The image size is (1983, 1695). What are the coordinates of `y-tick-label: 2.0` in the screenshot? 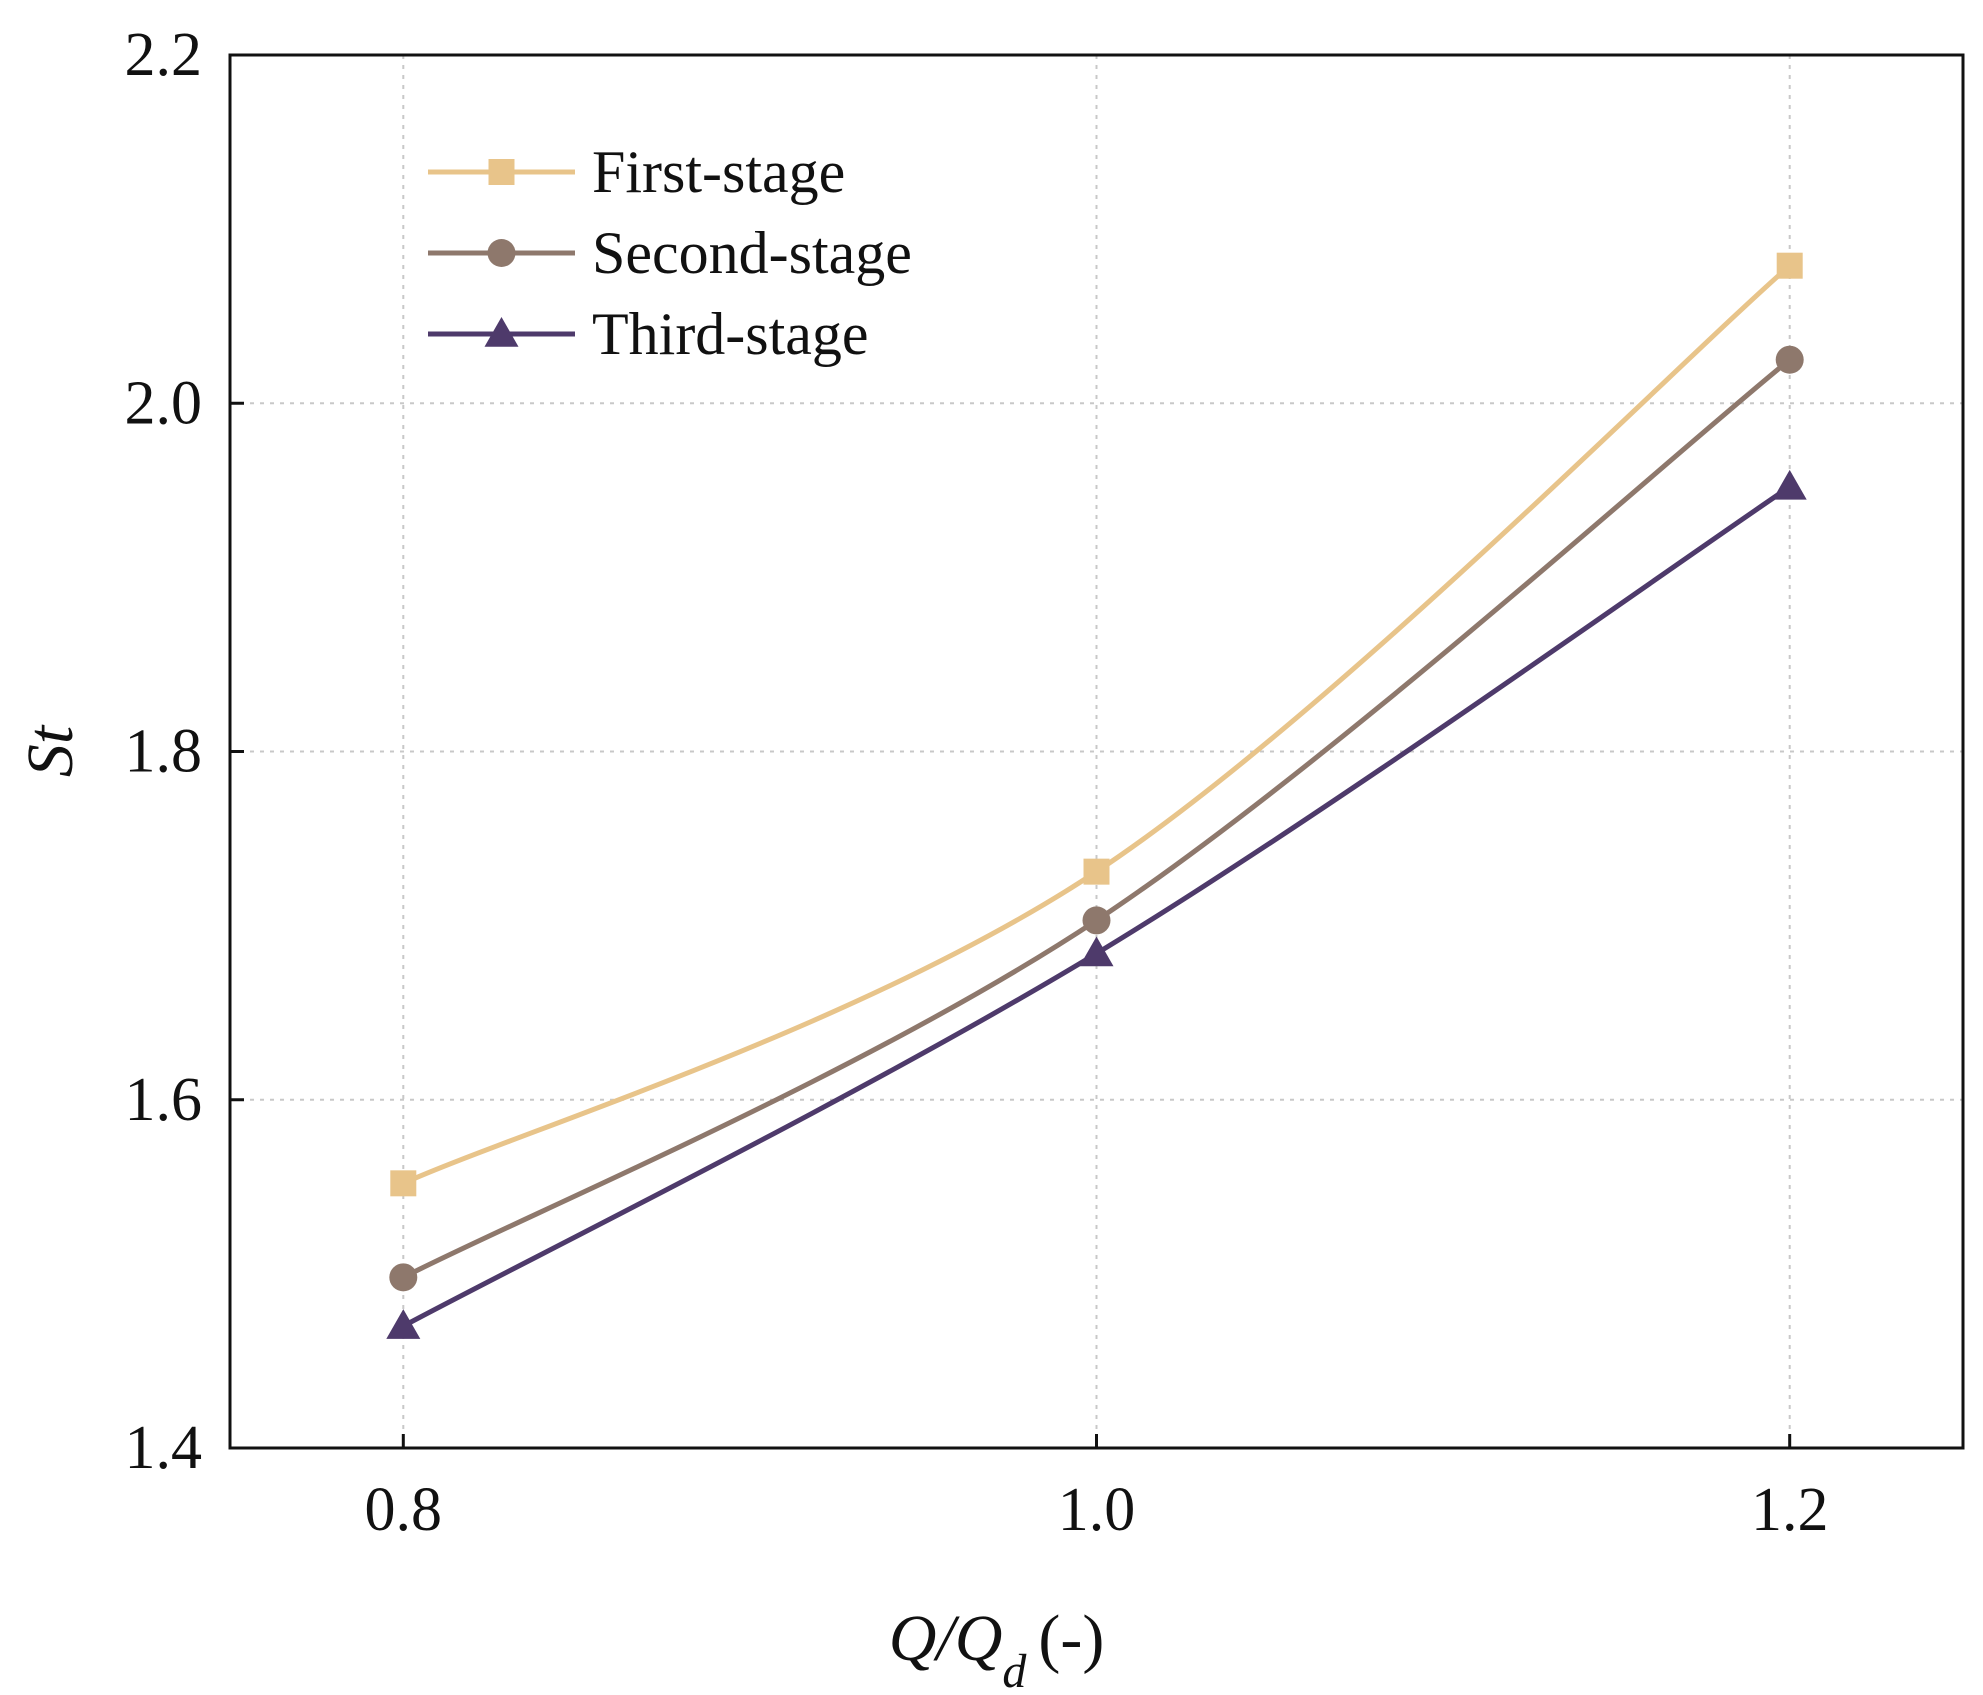 It's located at (164, 403).